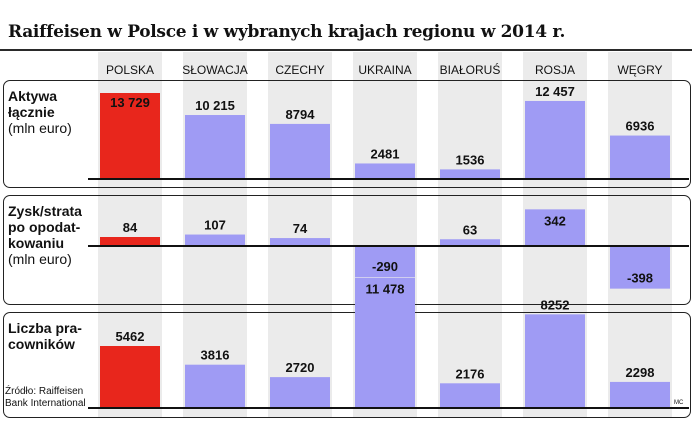 The height and width of the screenshot is (422, 692). Describe the element at coordinates (215, 105) in the screenshot. I see `value-label: 10 215` at that location.